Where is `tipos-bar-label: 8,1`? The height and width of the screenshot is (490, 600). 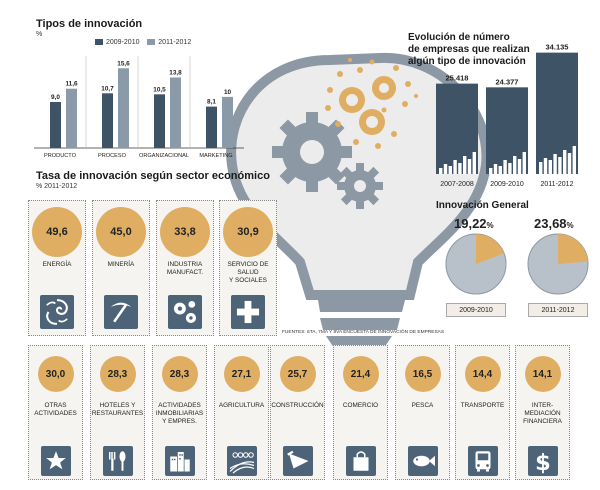 tipos-bar-label: 8,1 is located at coordinates (211, 102).